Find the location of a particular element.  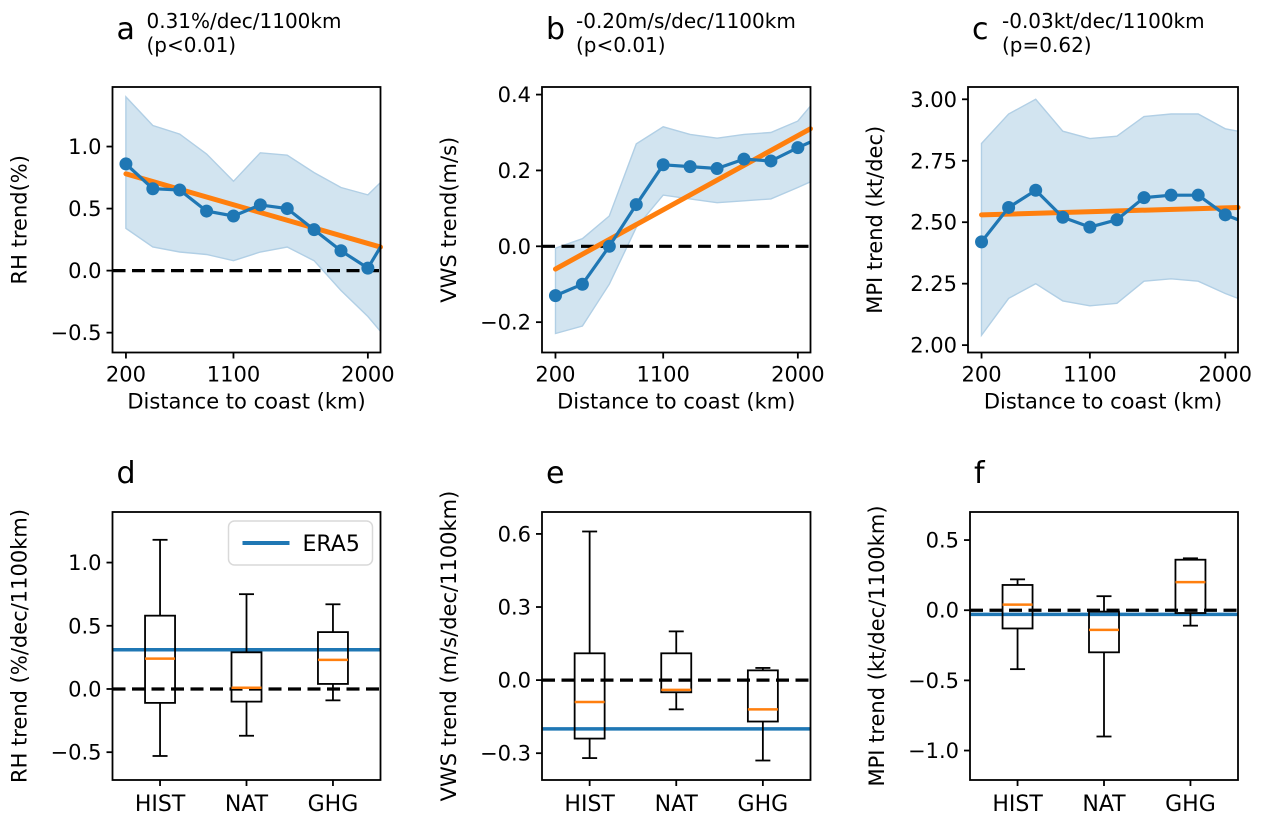

y-tick-label: 2.75 is located at coordinates (933, 161).